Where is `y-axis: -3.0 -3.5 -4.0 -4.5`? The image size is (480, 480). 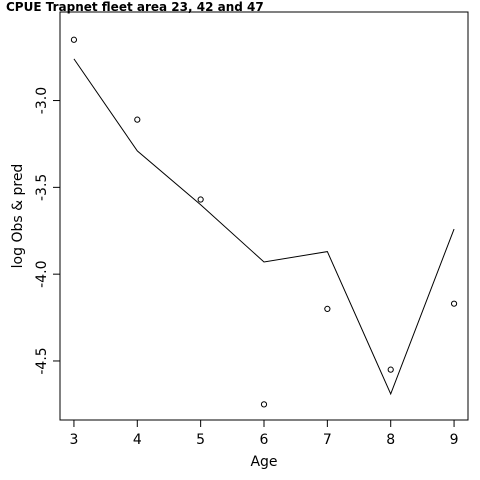 y-axis: -3.0 -3.5 -4.0 -4.5 is located at coordinates (47, 231).